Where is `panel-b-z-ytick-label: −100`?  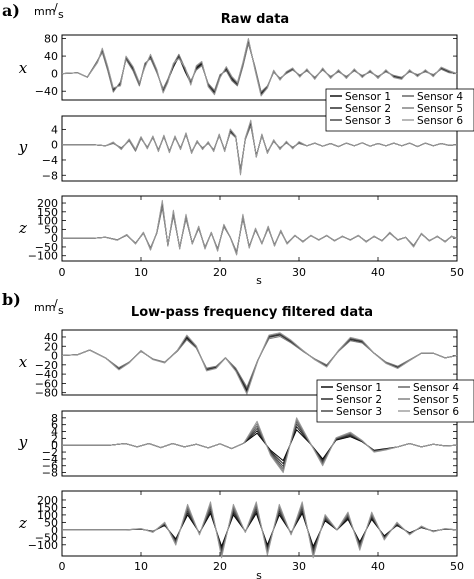
panel-b-z-ytick-label: −100 is located at coordinates (43, 545).